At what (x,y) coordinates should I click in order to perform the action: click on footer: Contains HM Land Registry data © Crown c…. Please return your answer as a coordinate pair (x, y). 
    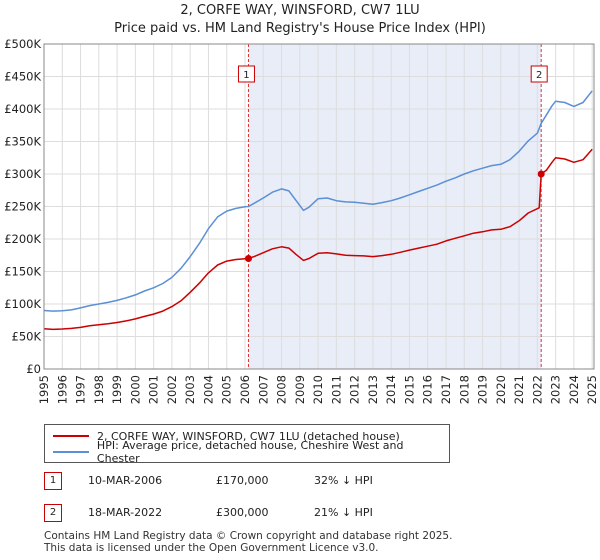
    Looking at the image, I should click on (248, 542).